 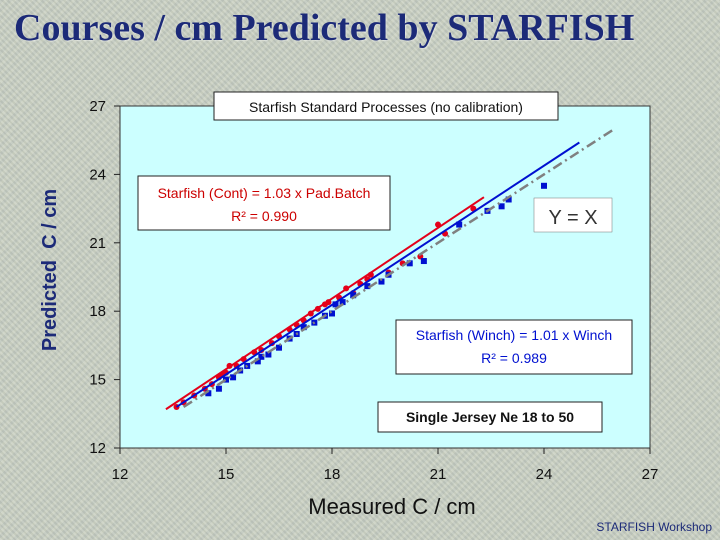 What do you see at coordinates (544, 474) in the screenshot?
I see `x-tick-label-4: 24` at bounding box center [544, 474].